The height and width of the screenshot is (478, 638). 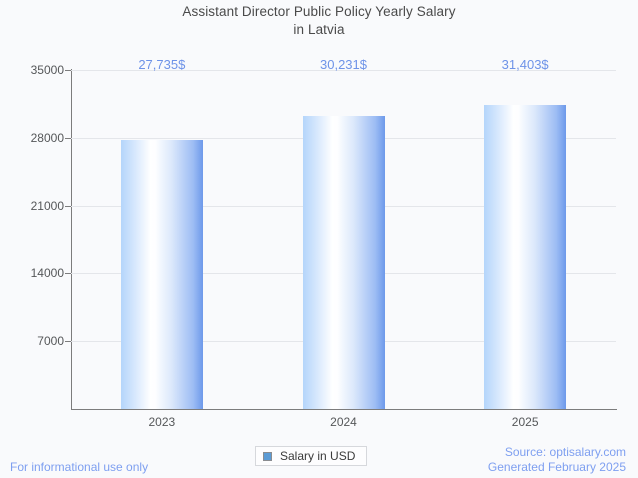 What do you see at coordinates (47, 273) in the screenshot?
I see `y-axis-tick-label: 14000` at bounding box center [47, 273].